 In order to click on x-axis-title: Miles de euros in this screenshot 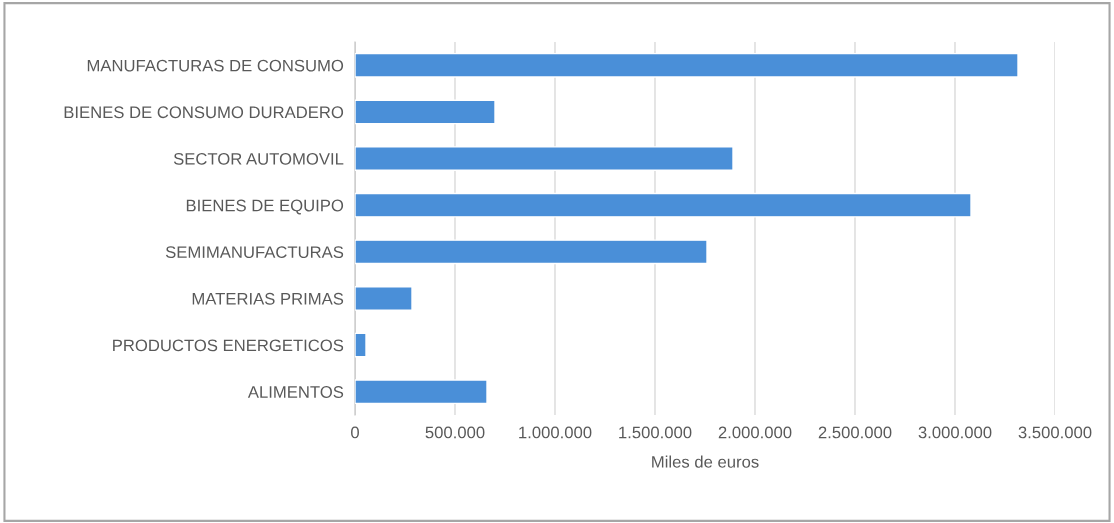, I will do `click(705, 461)`.